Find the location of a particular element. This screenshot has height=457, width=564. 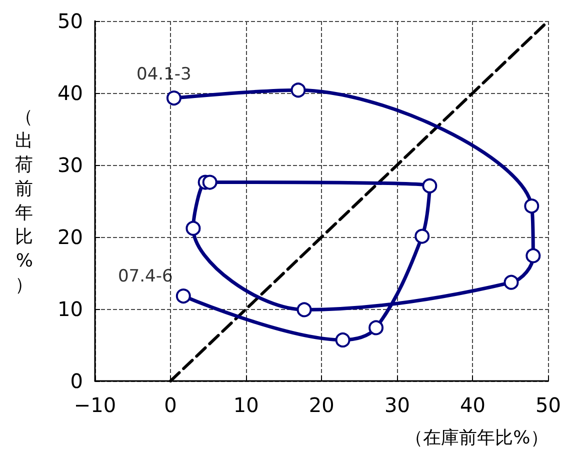

x-tick-label: 50 is located at coordinates (548, 405).